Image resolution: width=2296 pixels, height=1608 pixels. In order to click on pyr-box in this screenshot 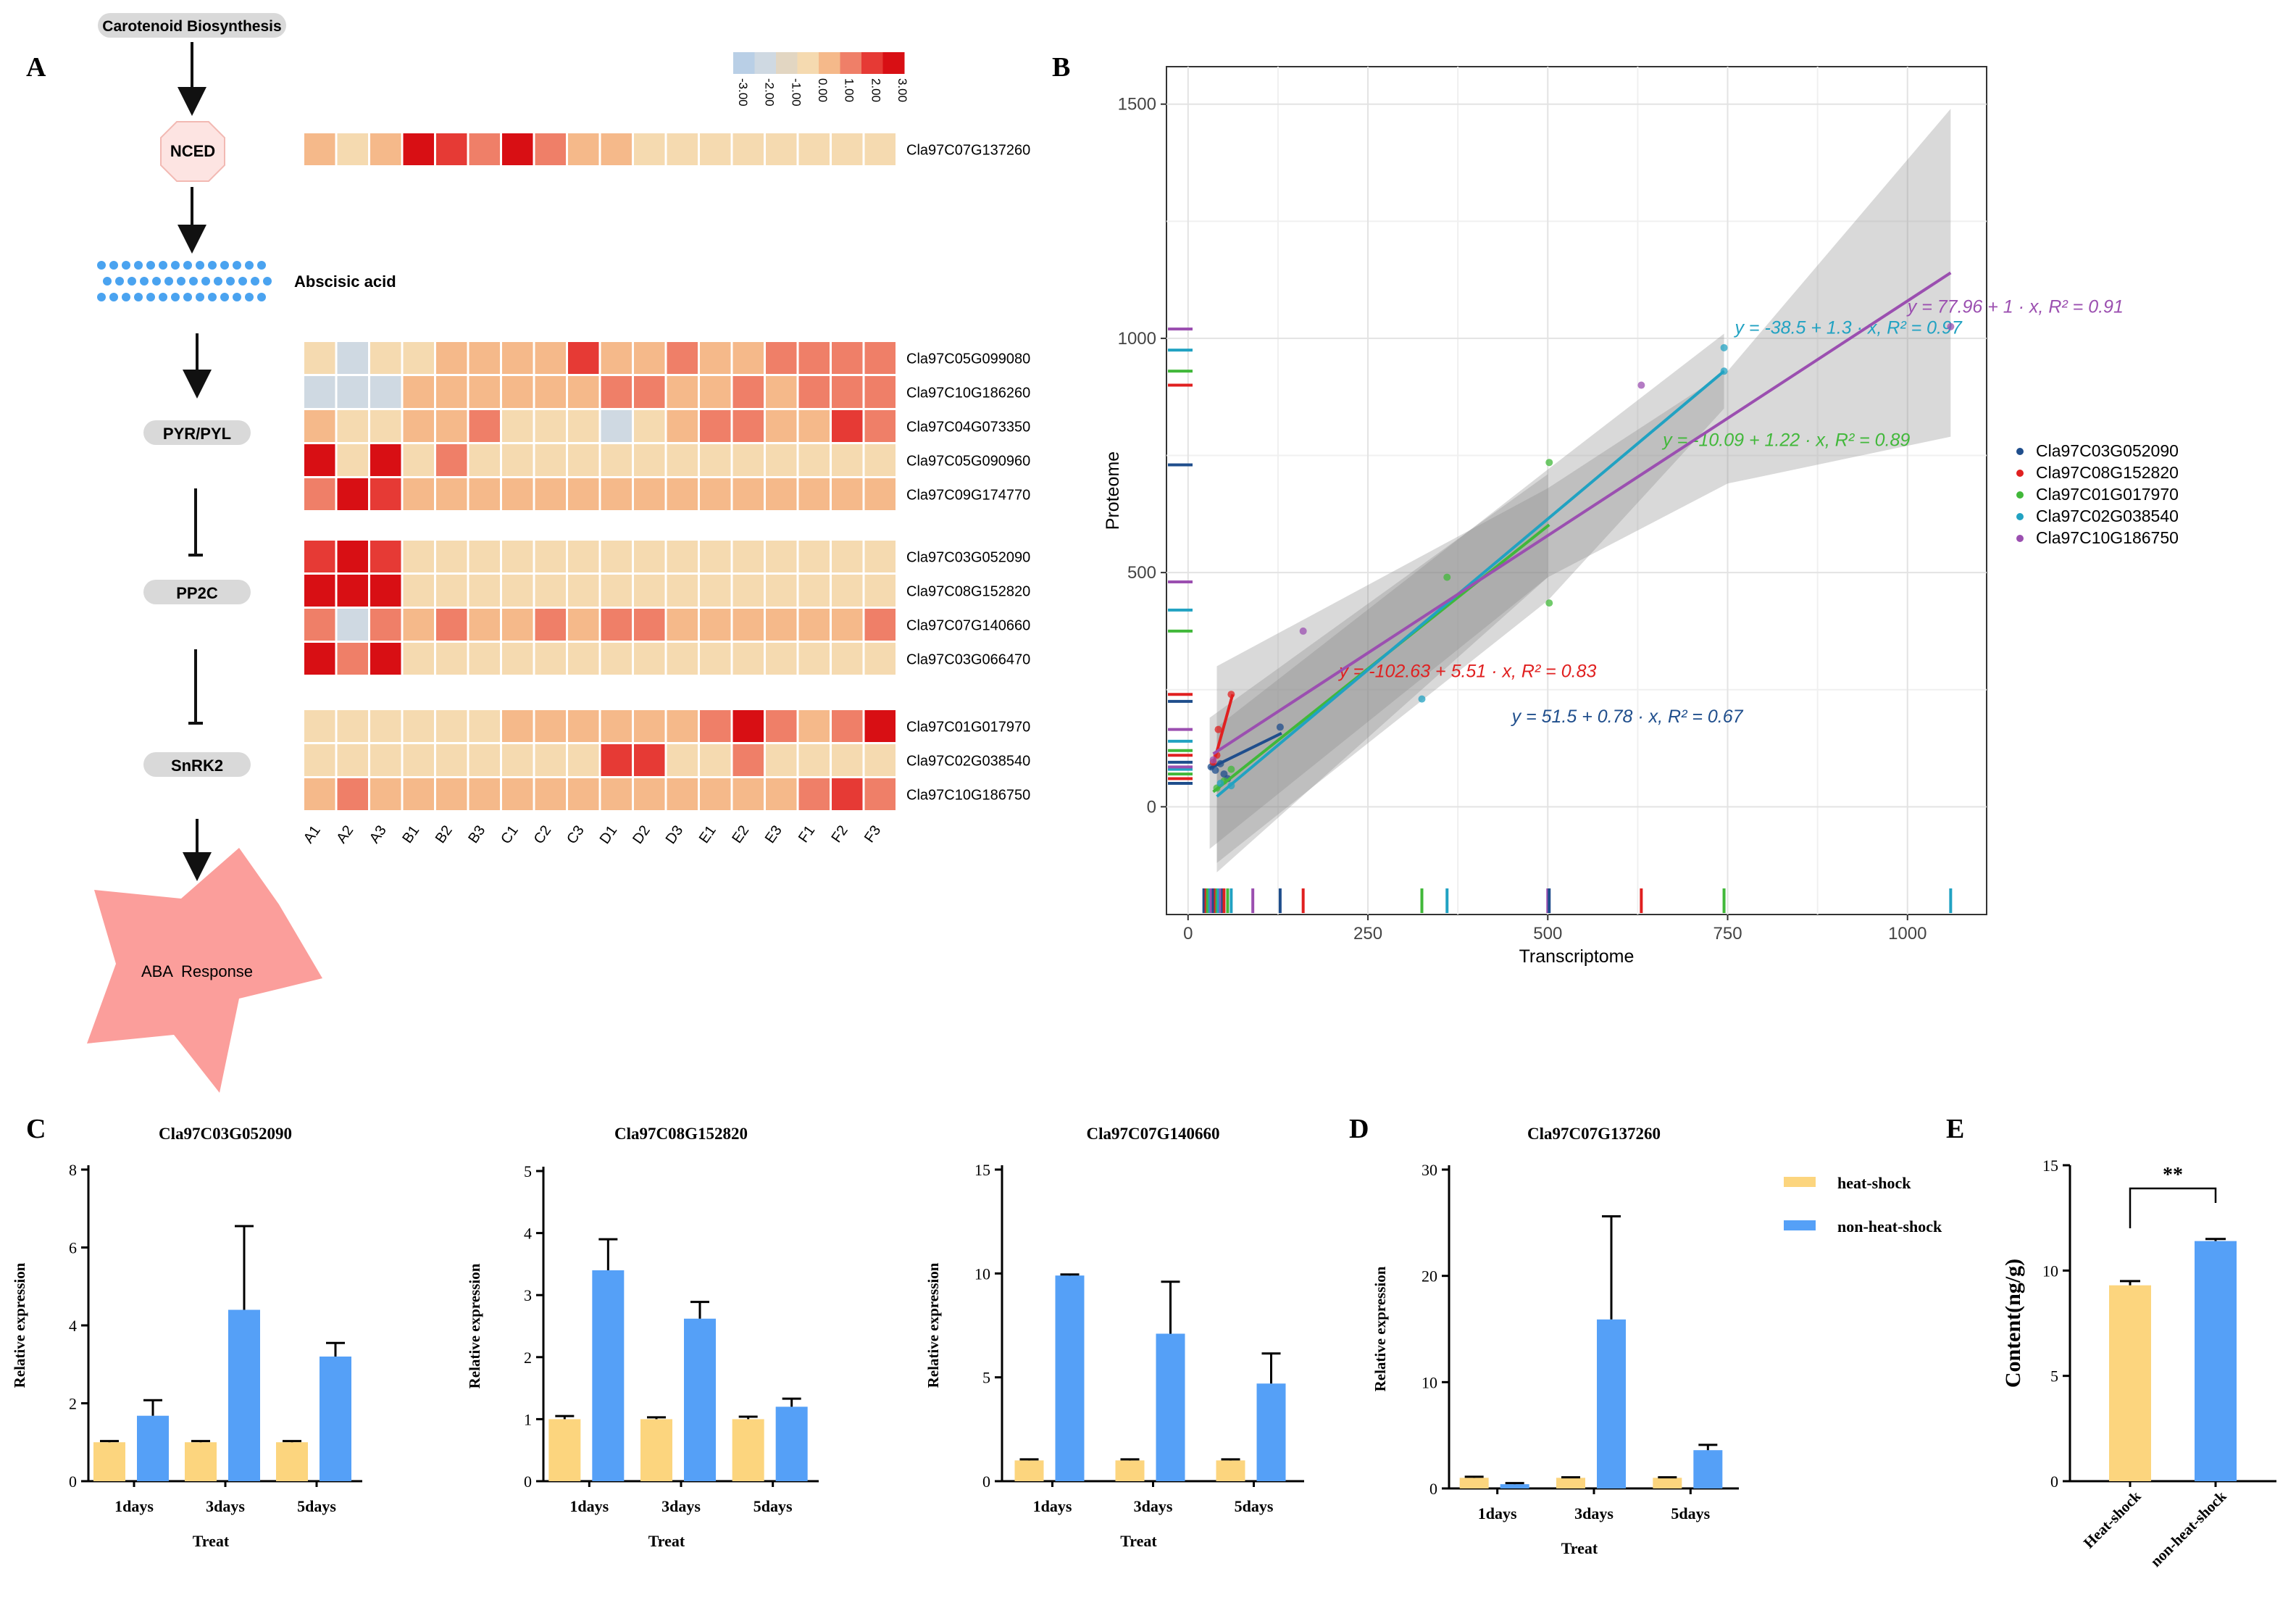, I will do `click(197, 433)`.